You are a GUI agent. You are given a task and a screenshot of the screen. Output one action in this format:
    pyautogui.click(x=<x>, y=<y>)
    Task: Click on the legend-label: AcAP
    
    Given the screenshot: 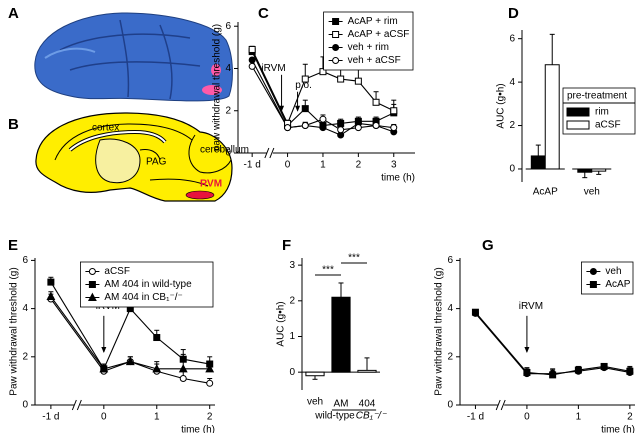 What is the action you would take?
    pyautogui.click(x=617, y=284)
    